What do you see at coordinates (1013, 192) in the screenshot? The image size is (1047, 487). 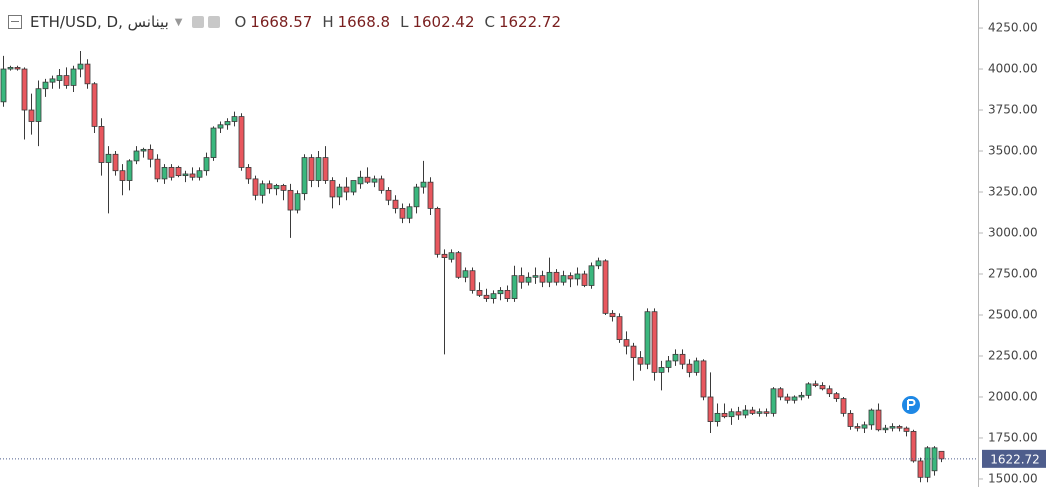 I see `y-tick-label: 3250.00` at bounding box center [1013, 192].